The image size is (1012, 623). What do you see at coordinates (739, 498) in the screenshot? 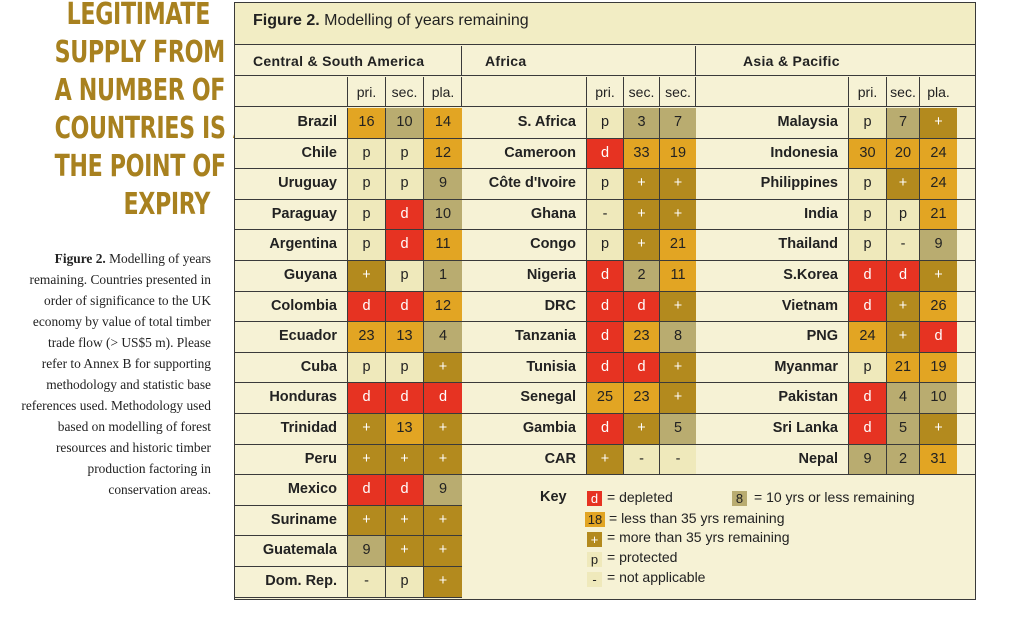
I see `key-swatch-k: 8` at bounding box center [739, 498].